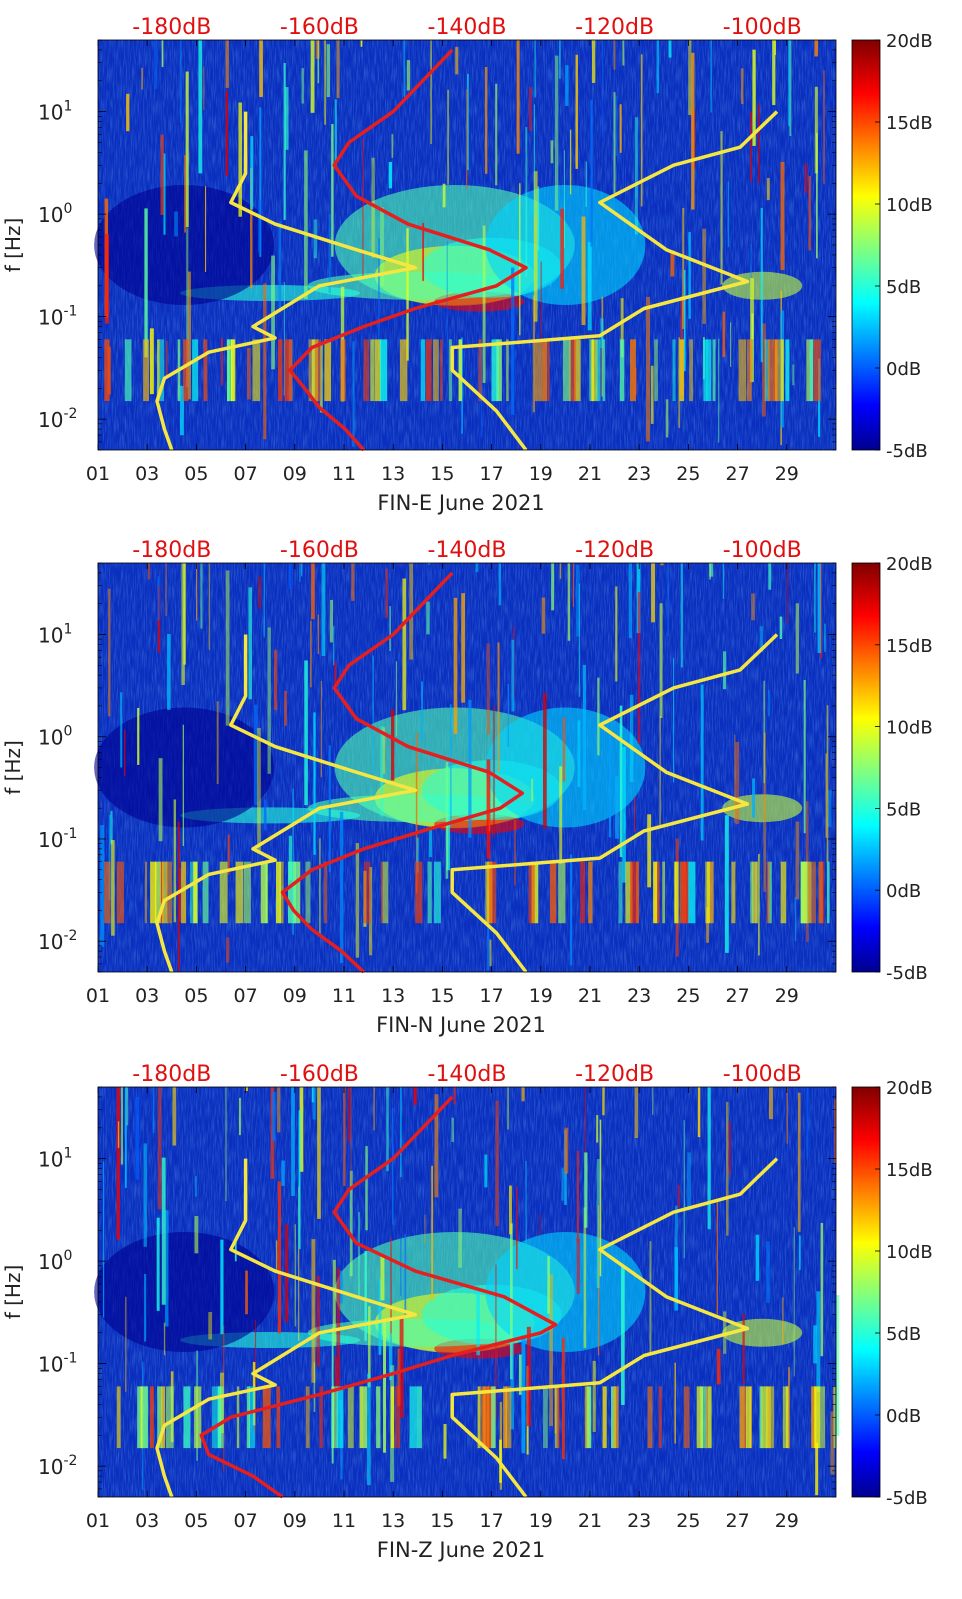  What do you see at coordinates (57, 317) in the screenshot?
I see `y-tick-label: 10⁻¹` at bounding box center [57, 317].